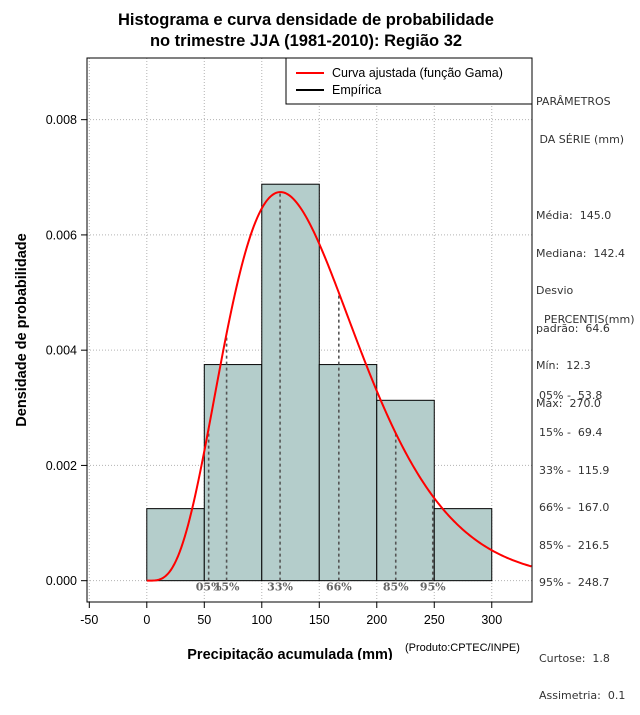  What do you see at coordinates (563, 365) in the screenshot?
I see `stat-min: Mín: 12.3` at bounding box center [563, 365].